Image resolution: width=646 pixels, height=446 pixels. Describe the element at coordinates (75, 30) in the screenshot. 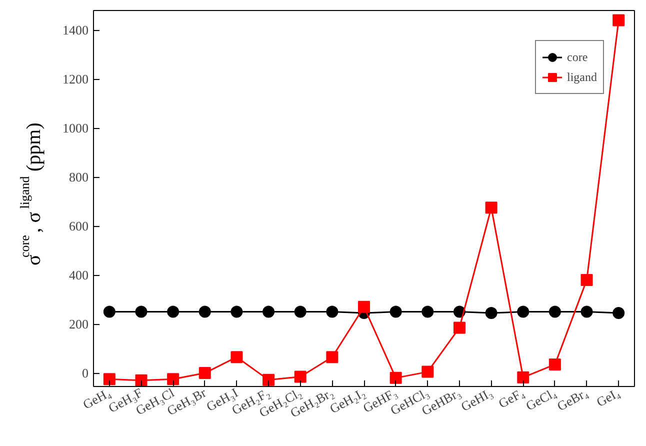

I see `y-tick-label: 1400` at that location.